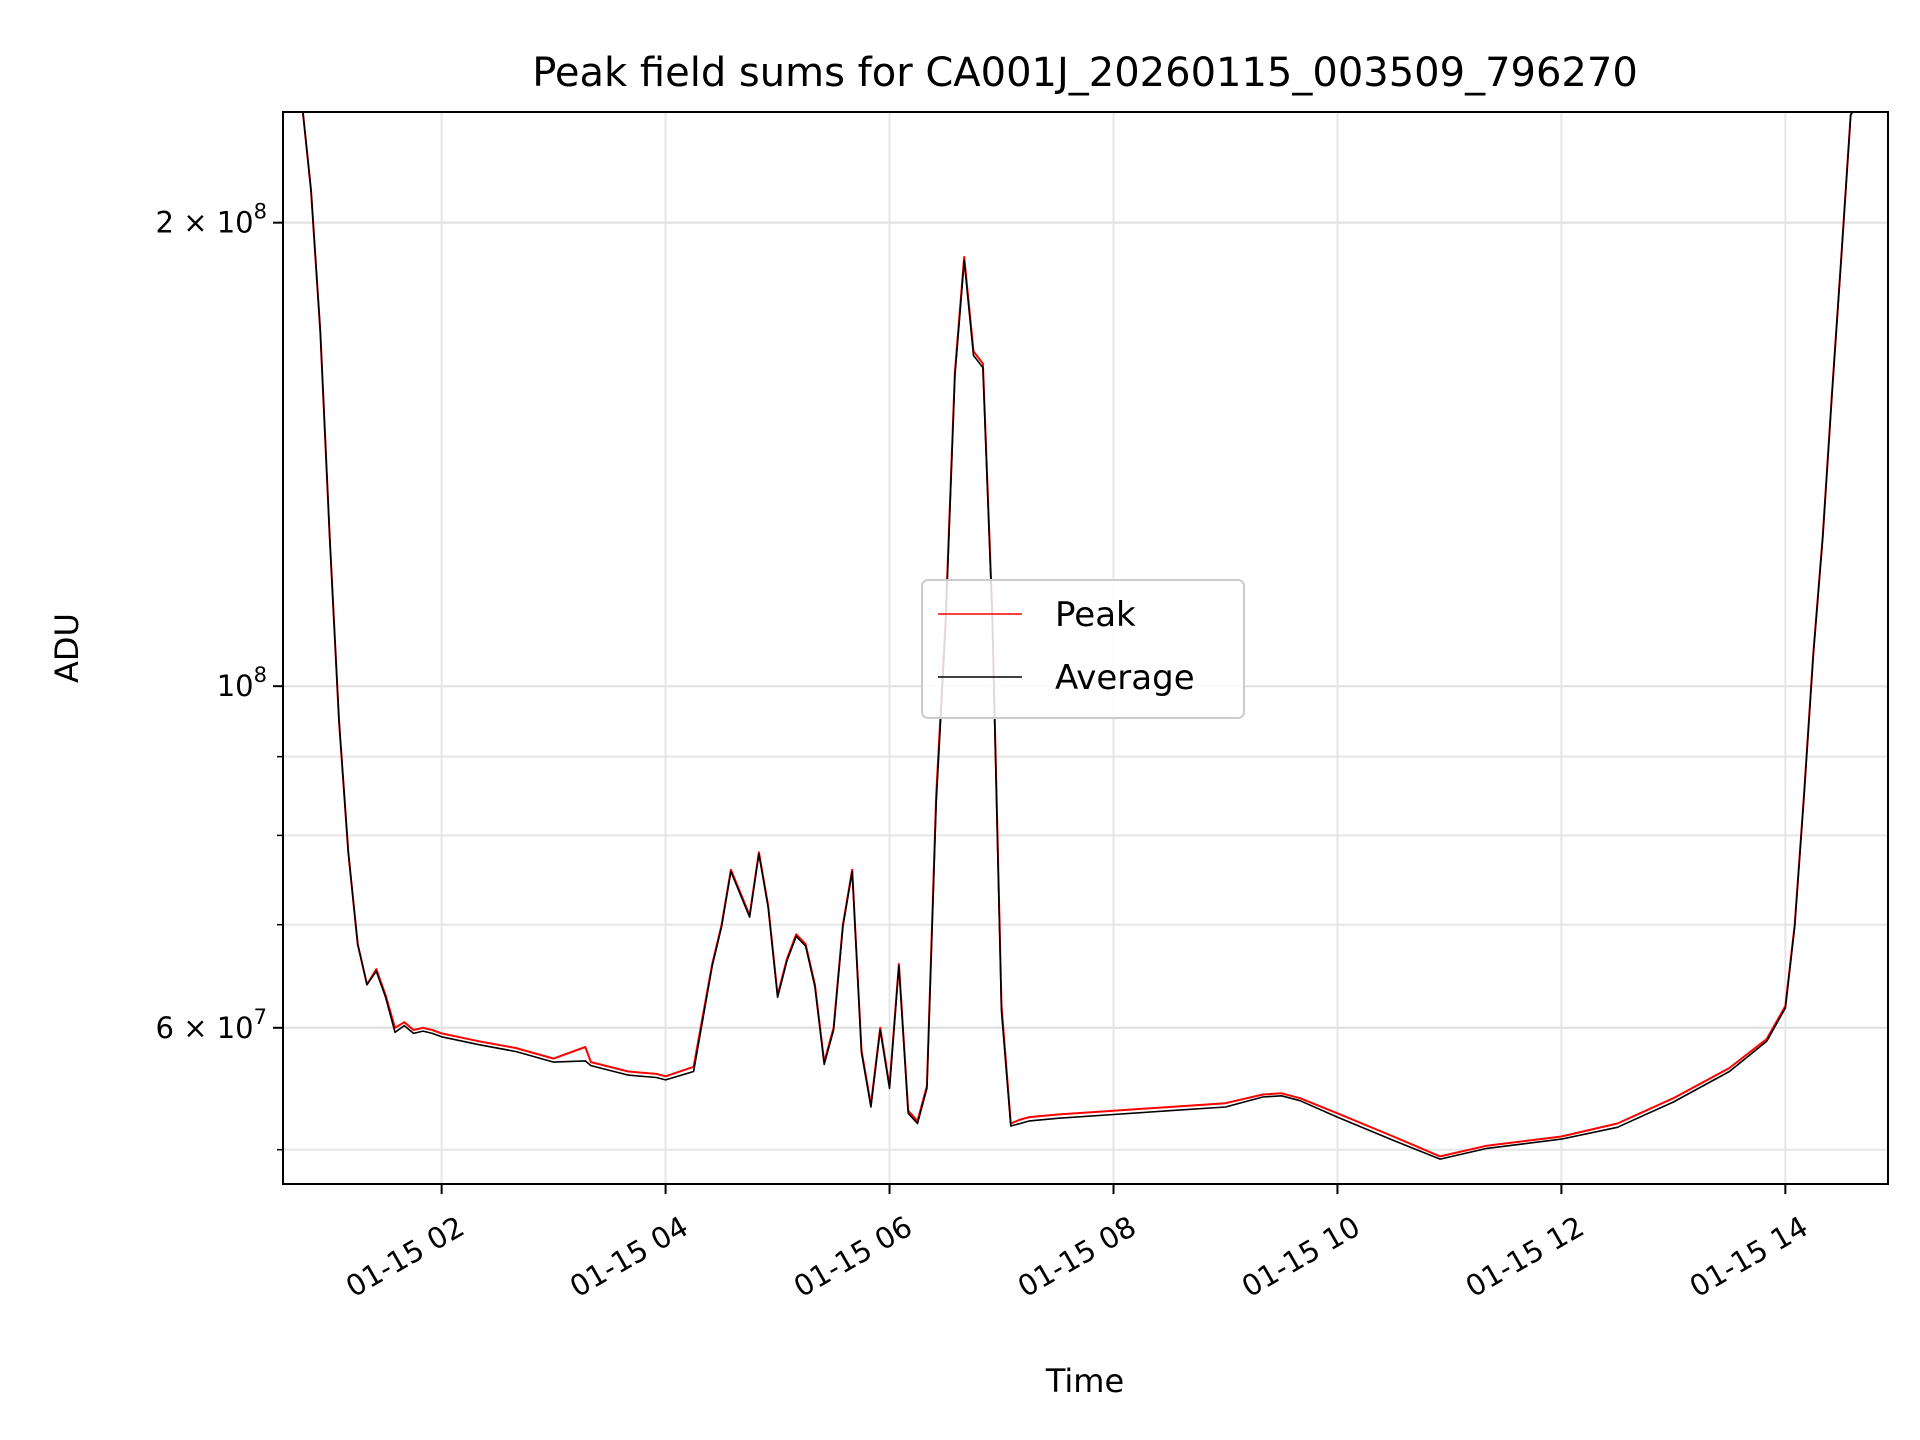  Describe the element at coordinates (67, 648) in the screenshot. I see `y-axis-label: ADU` at that location.